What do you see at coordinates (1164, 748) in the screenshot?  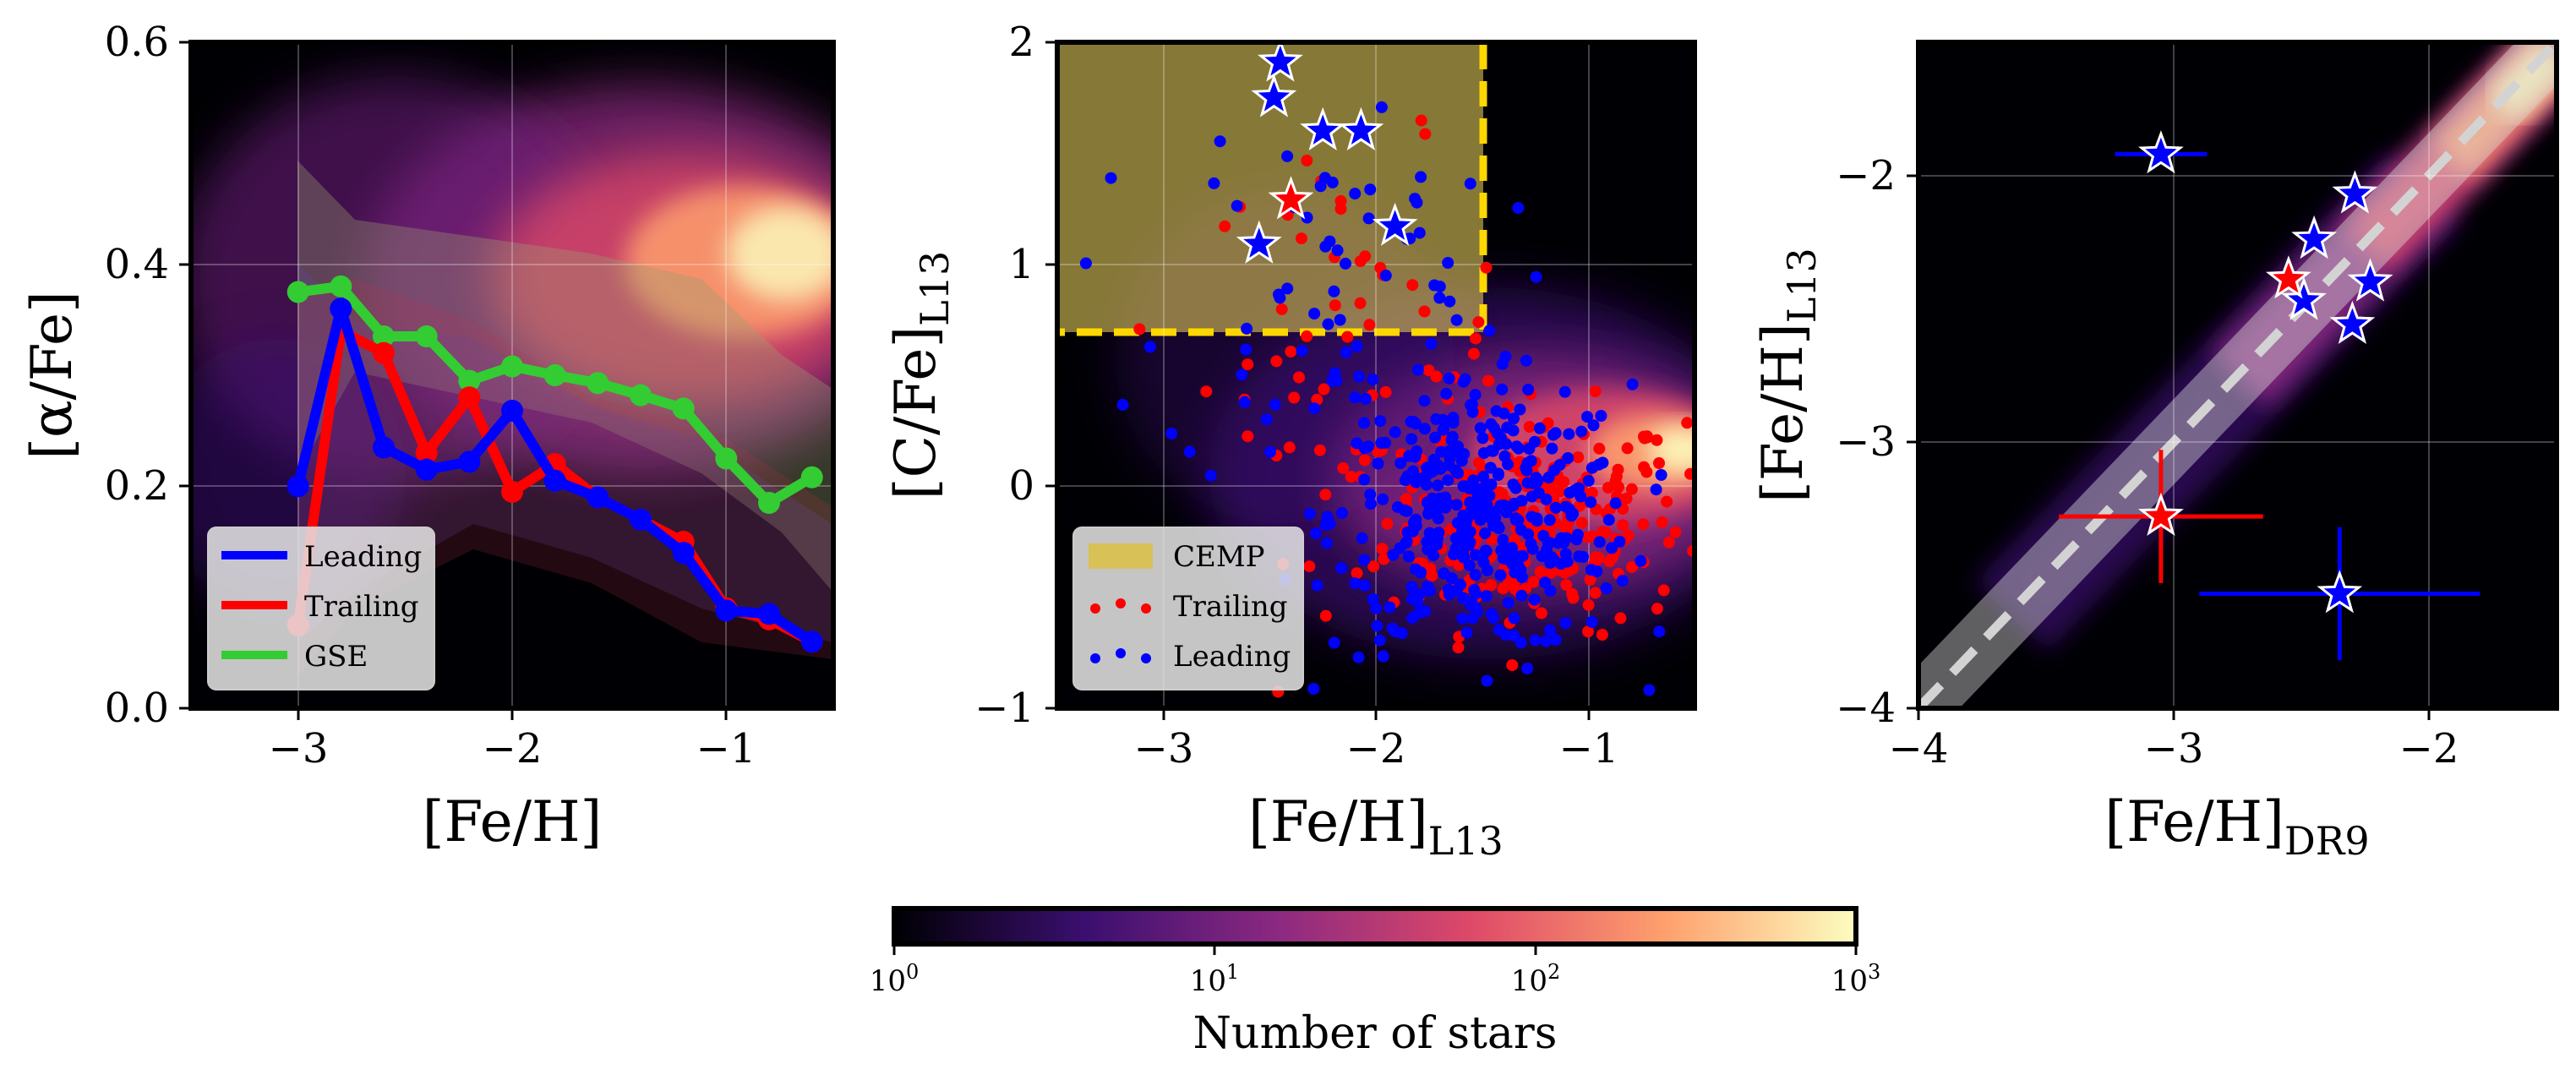 I see `xtick-middle-0: −3` at bounding box center [1164, 748].